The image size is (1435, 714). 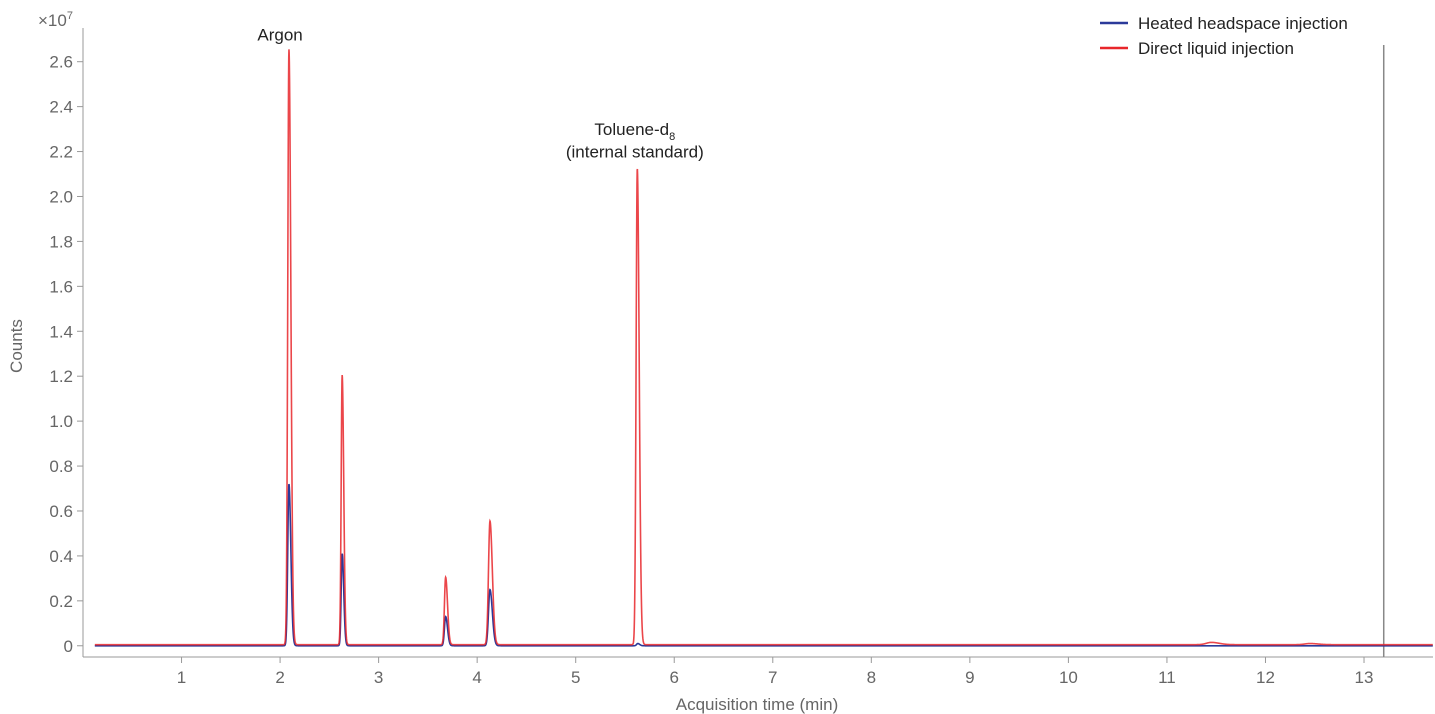 I want to click on x-tick-label: 2, so click(x=279, y=677).